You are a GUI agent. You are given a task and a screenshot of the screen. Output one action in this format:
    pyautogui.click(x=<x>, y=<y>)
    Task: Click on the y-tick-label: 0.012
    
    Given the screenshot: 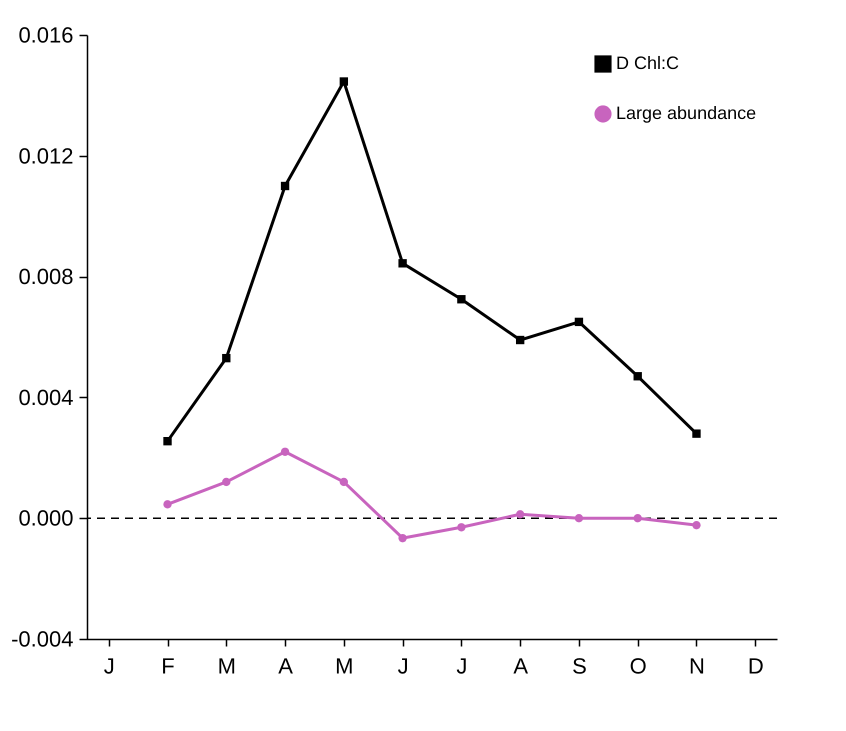 What is the action you would take?
    pyautogui.click(x=46, y=155)
    